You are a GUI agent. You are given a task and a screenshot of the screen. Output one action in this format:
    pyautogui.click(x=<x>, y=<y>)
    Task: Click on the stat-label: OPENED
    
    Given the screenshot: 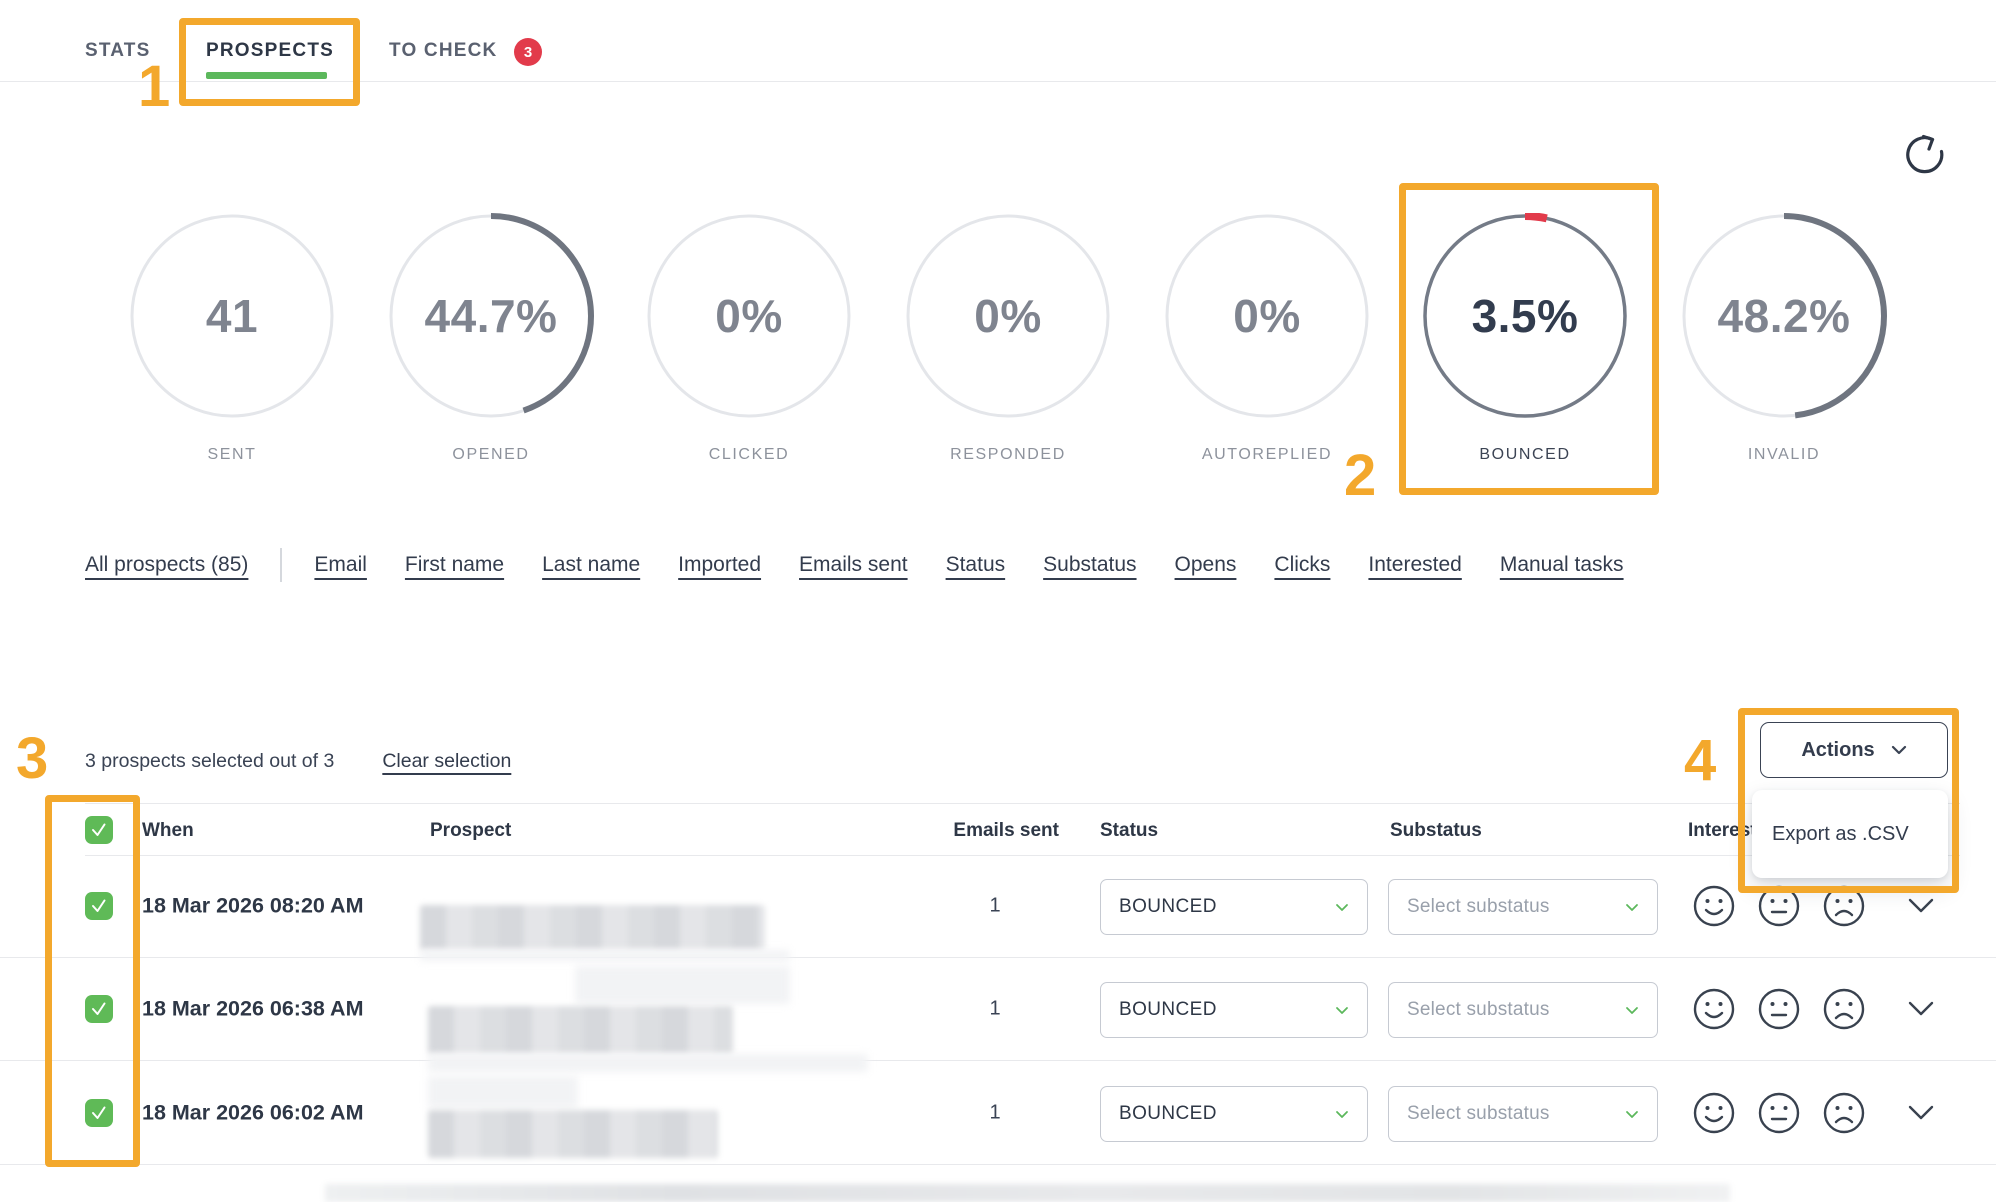 What is the action you would take?
    pyautogui.click(x=491, y=454)
    